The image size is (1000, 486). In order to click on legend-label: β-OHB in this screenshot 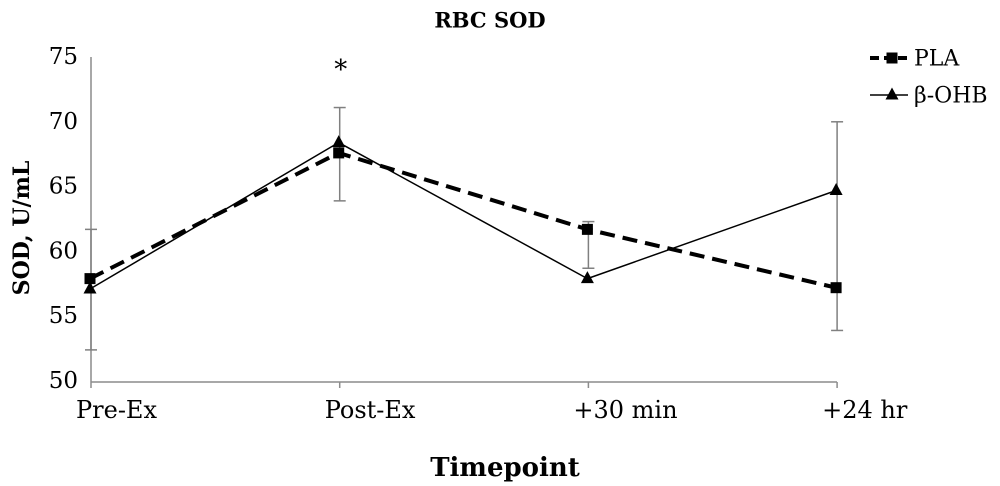, I will do `click(951, 96)`.